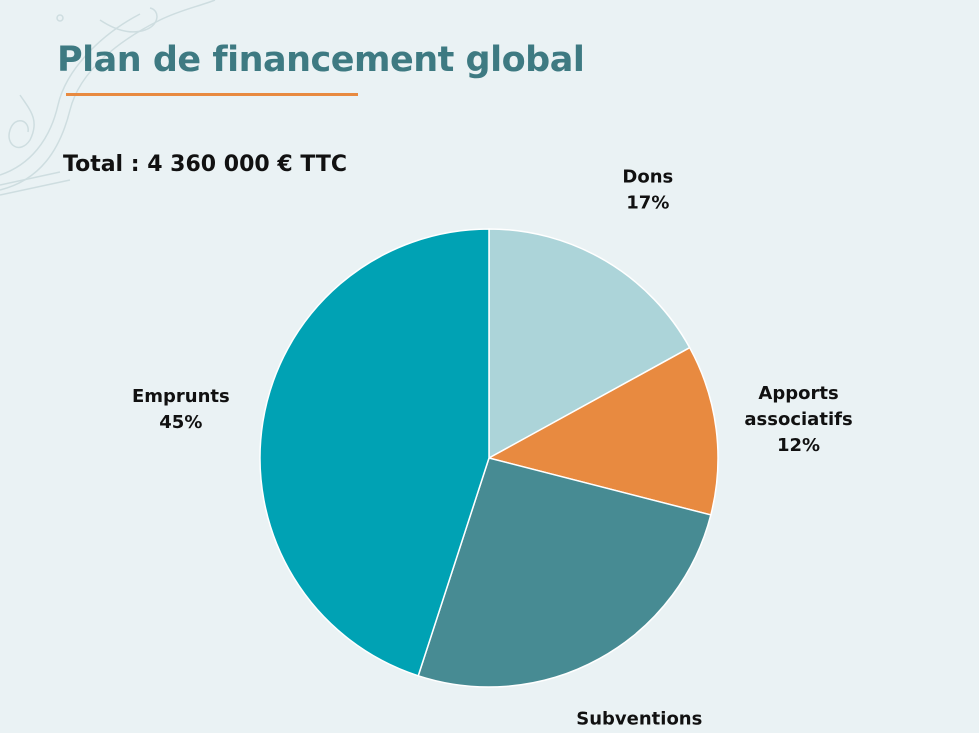  I want to click on title-underline, so click(212, 94).